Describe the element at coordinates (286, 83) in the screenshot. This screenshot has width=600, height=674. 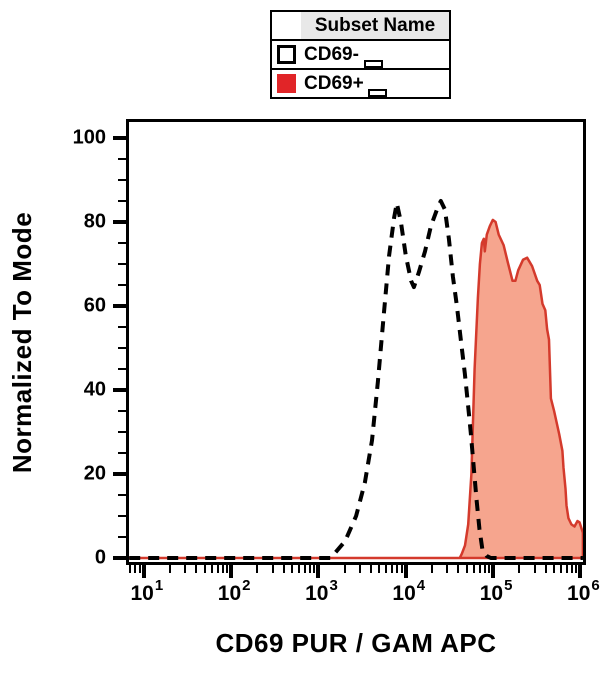
I see `cd69-pos-swatch-icon` at that location.